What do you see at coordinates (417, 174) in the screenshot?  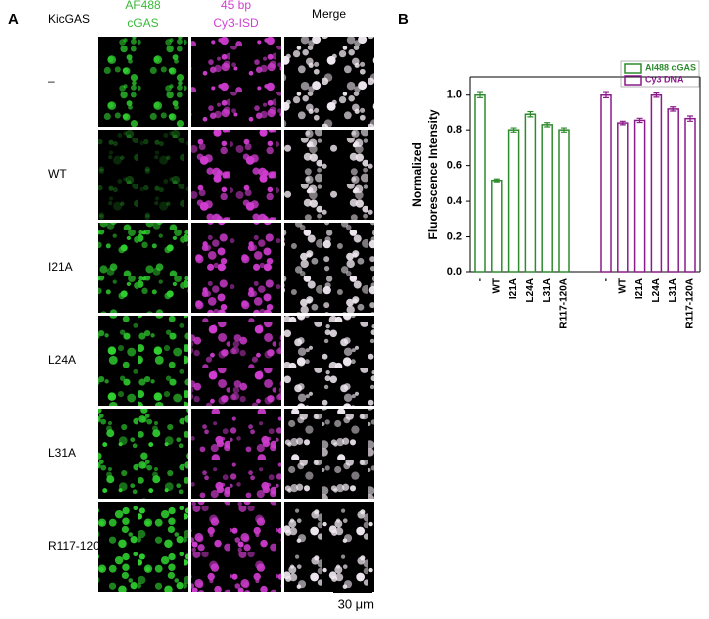 I see `y-axis-title: Normalized` at bounding box center [417, 174].